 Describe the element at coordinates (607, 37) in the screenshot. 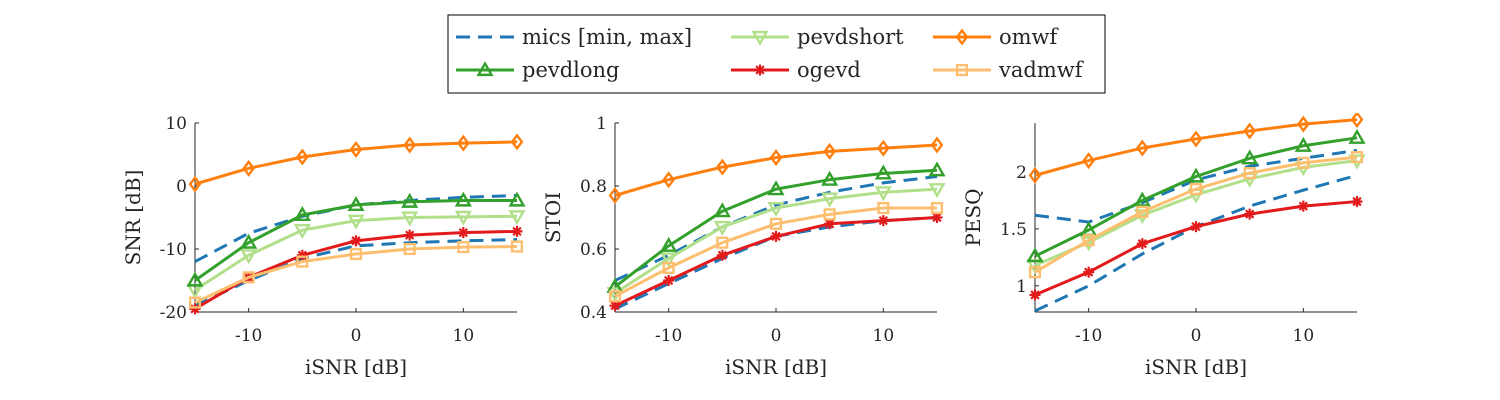

I see `legend-label-mics: mics [min, max]` at that location.